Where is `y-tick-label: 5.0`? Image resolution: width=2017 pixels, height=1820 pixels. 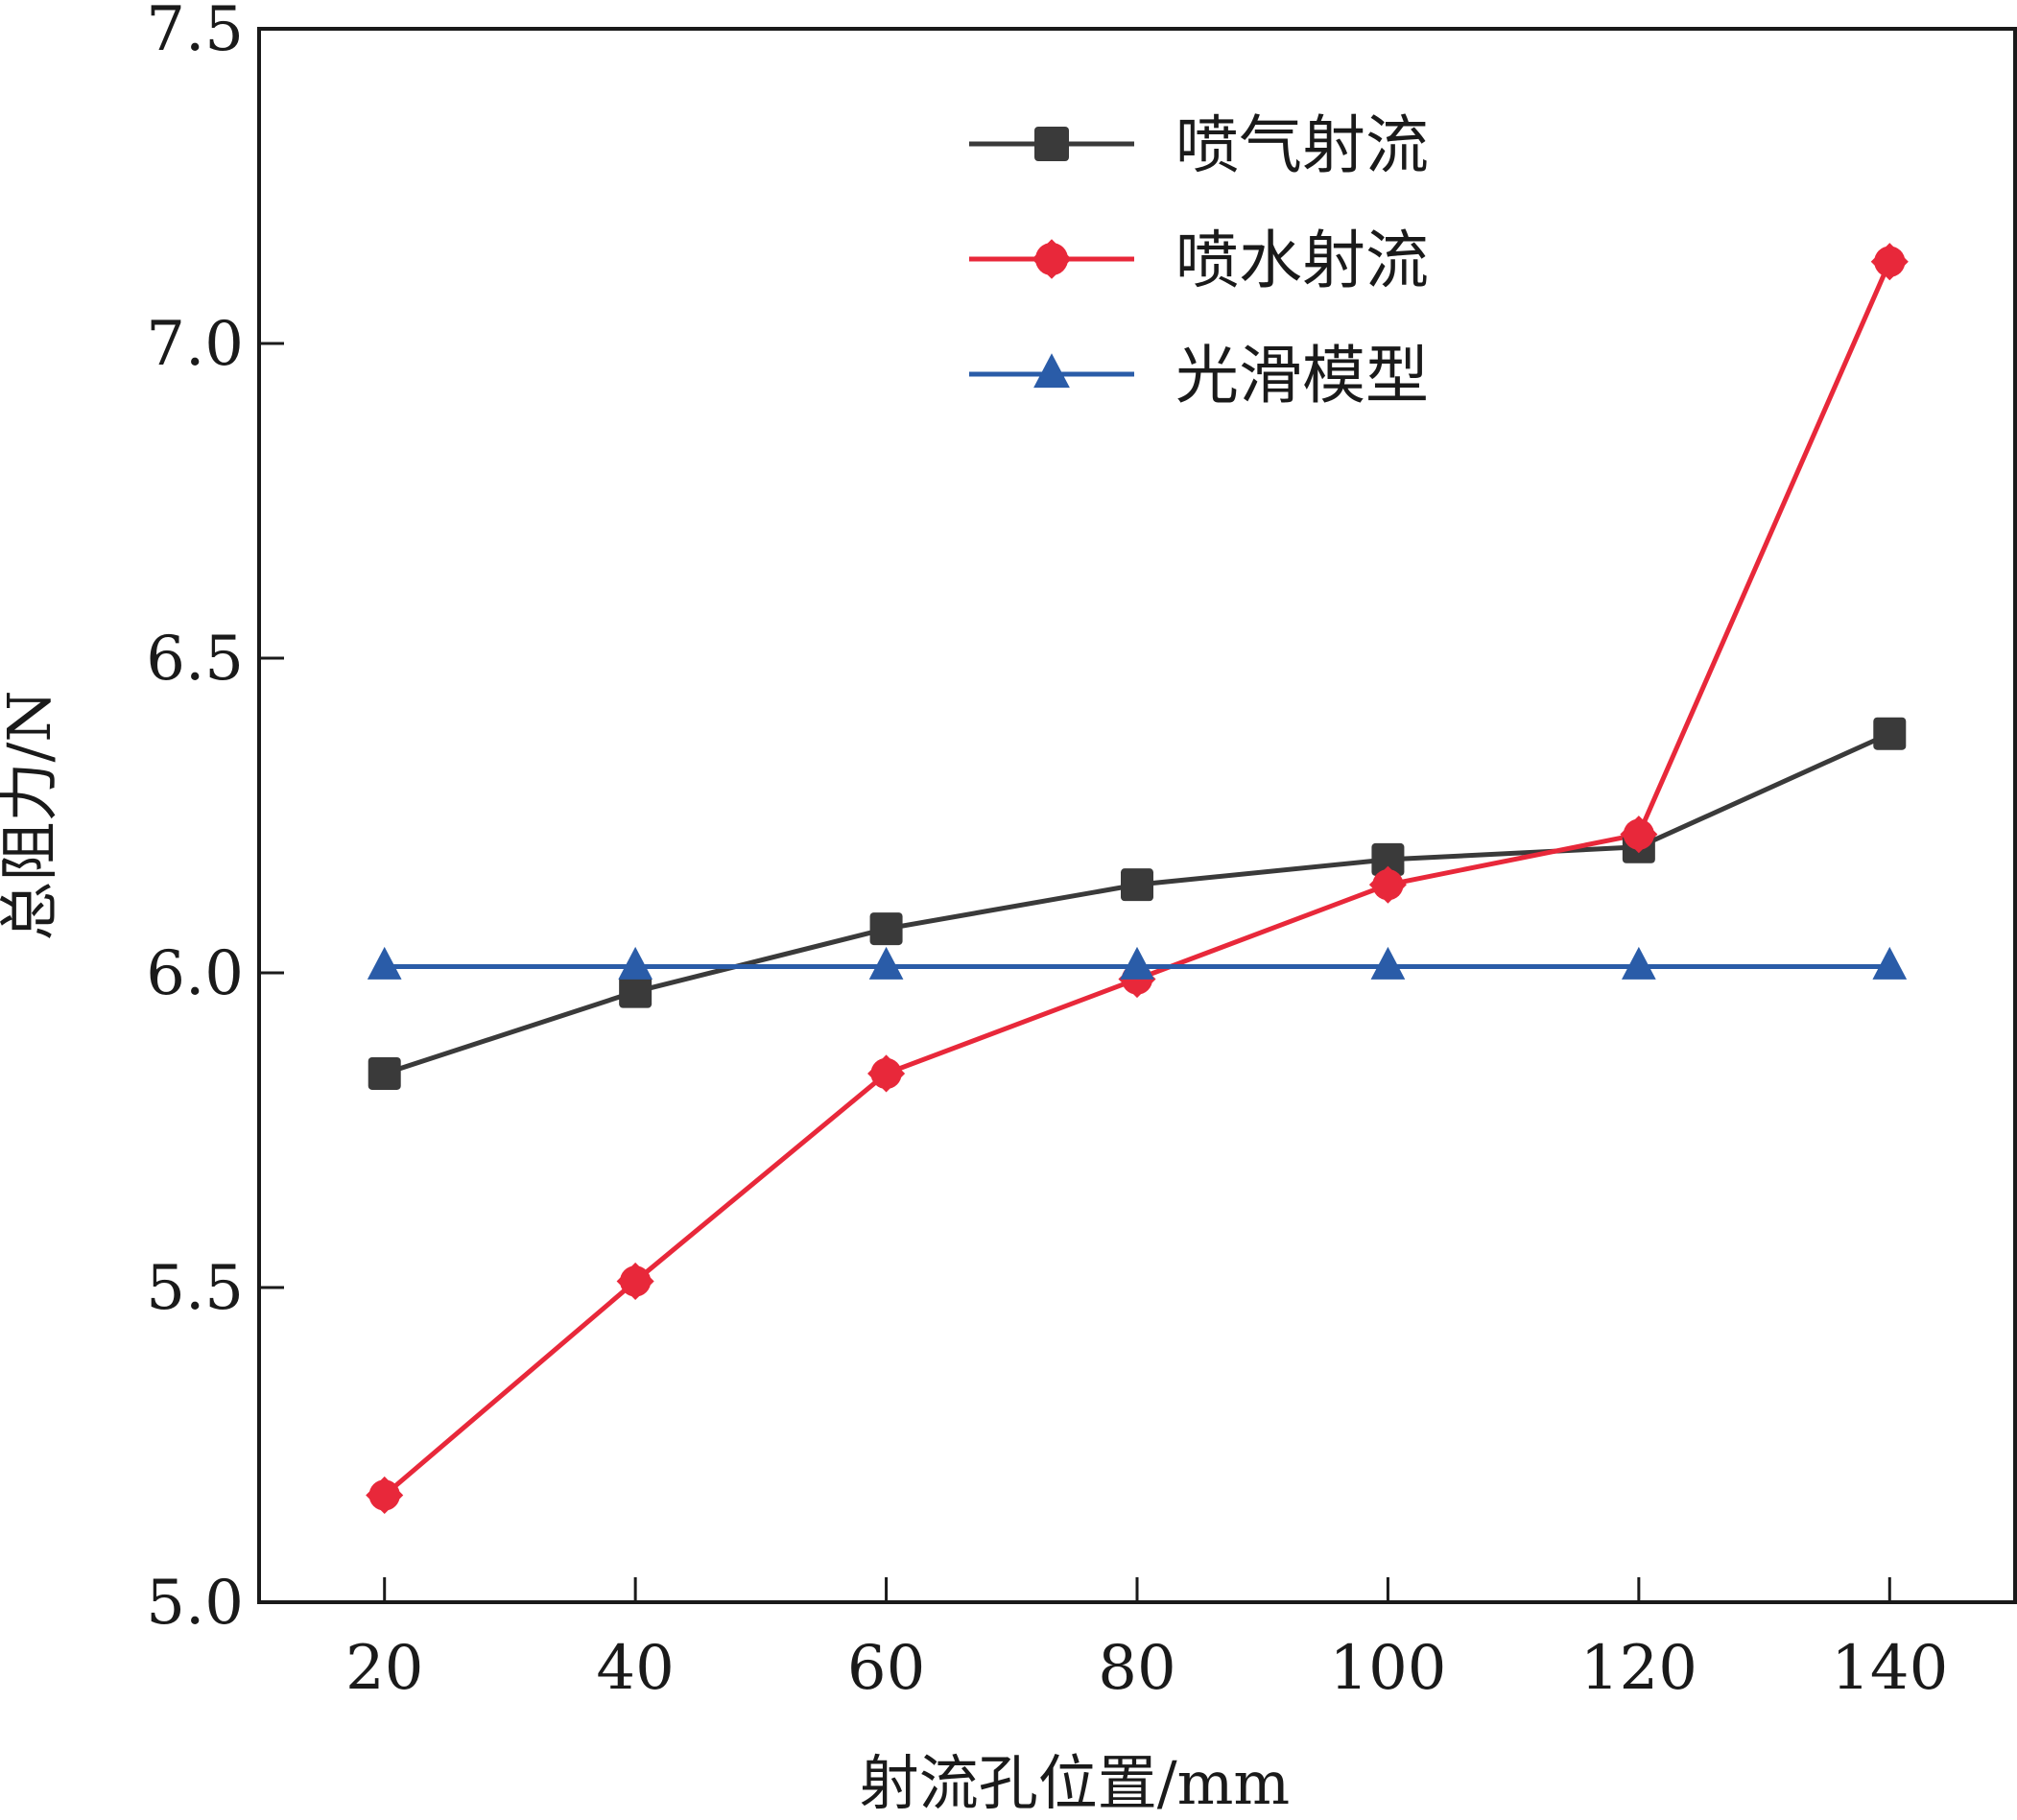 y-tick-label: 5.0 is located at coordinates (195, 1603).